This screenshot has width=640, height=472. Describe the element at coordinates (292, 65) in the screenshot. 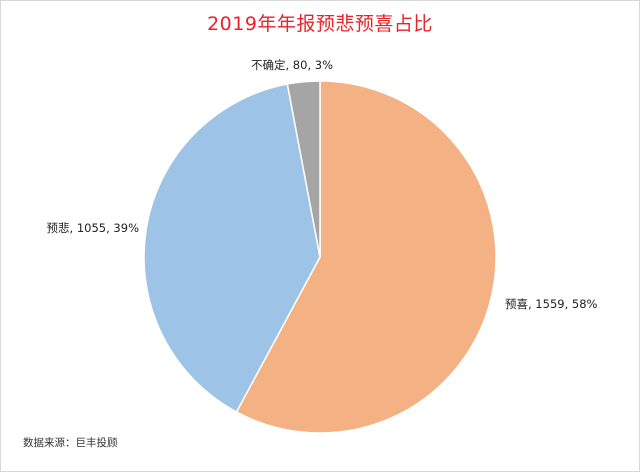

I see `slice-data-label-3: 不确定, 80, 3%` at that location.